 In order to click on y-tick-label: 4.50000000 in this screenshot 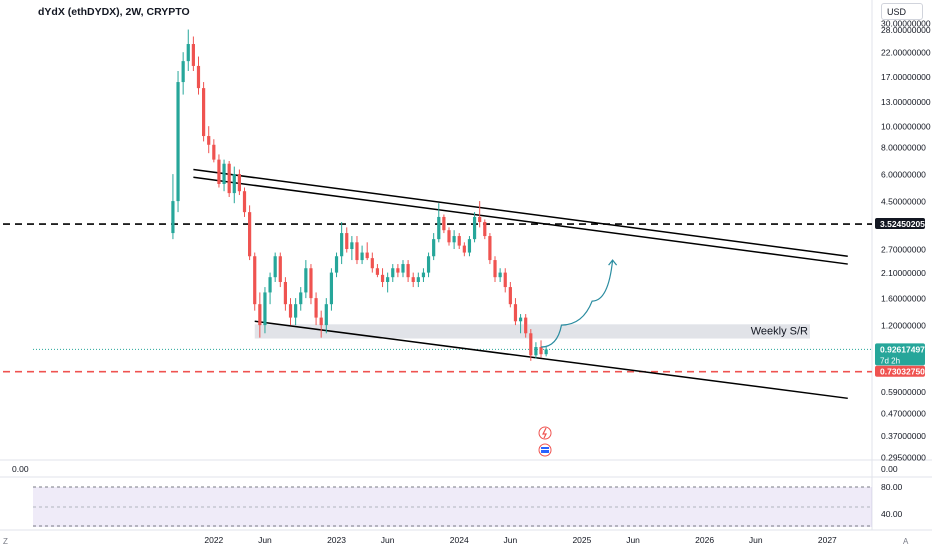, I will do `click(903, 202)`.